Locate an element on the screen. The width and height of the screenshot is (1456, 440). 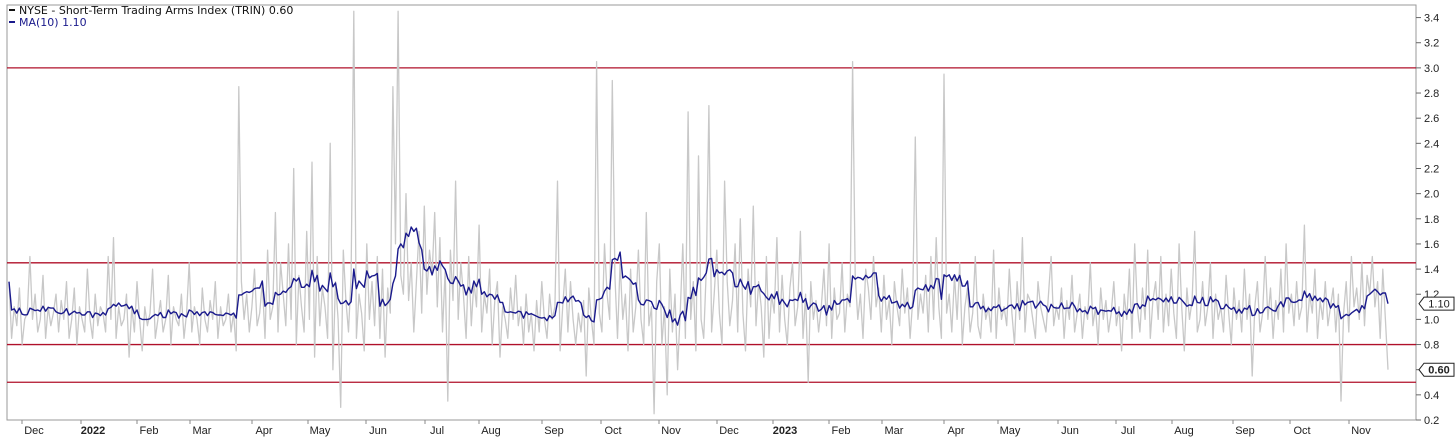
y-tick-label: 1.6 is located at coordinates (1431, 245).